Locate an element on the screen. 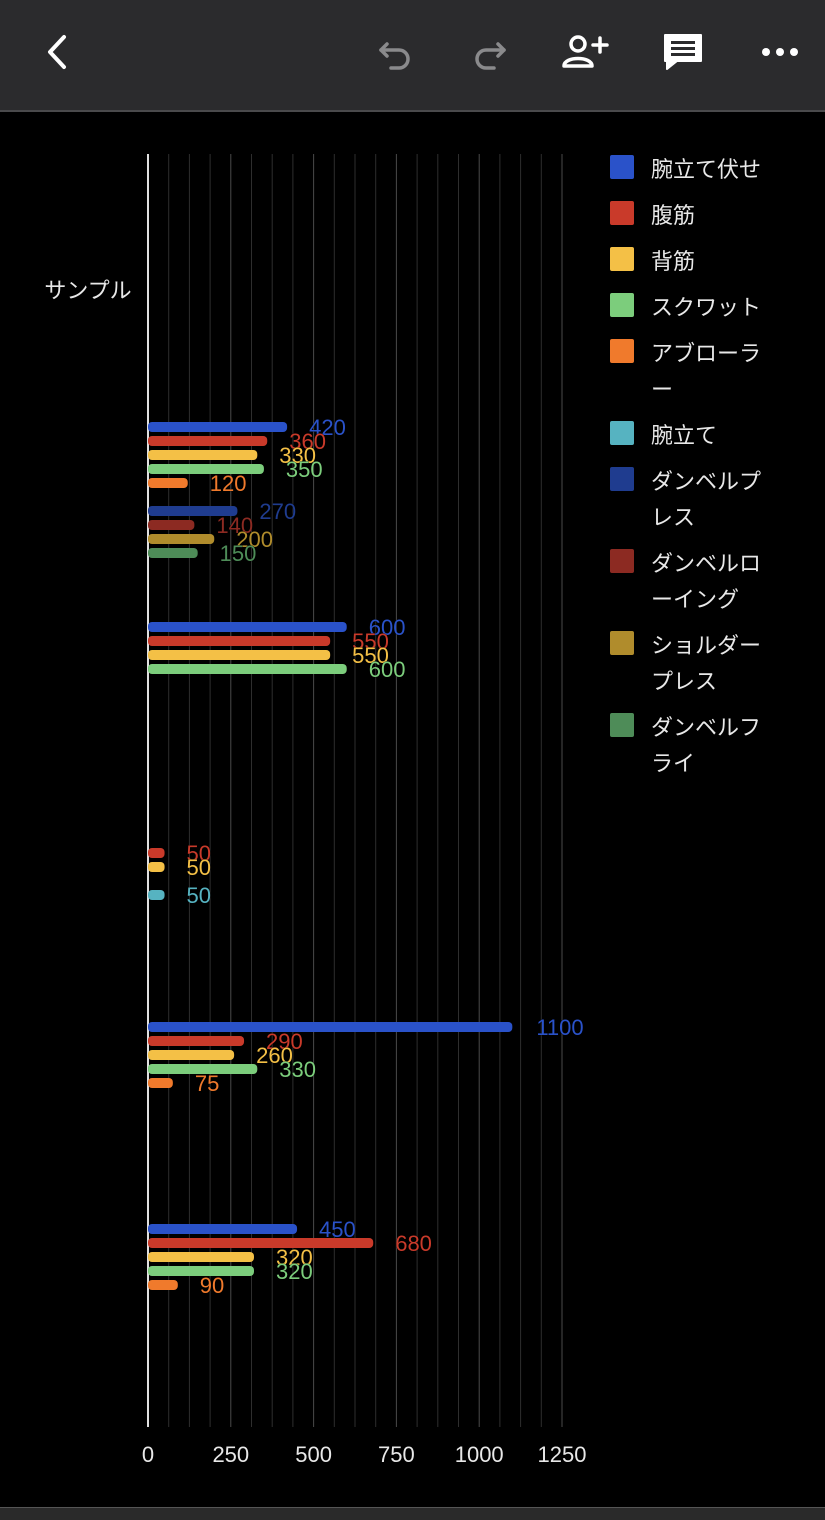  legend-label: スクワット is located at coordinates (706, 307).